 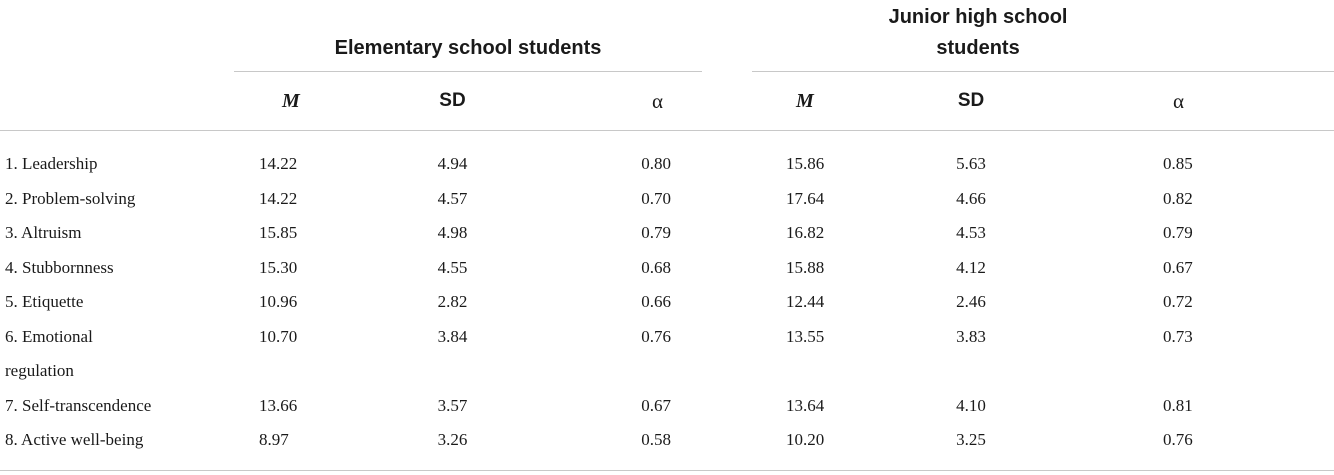 I want to click on junior-alpha-value: 0.81, so click(x=1178, y=405).